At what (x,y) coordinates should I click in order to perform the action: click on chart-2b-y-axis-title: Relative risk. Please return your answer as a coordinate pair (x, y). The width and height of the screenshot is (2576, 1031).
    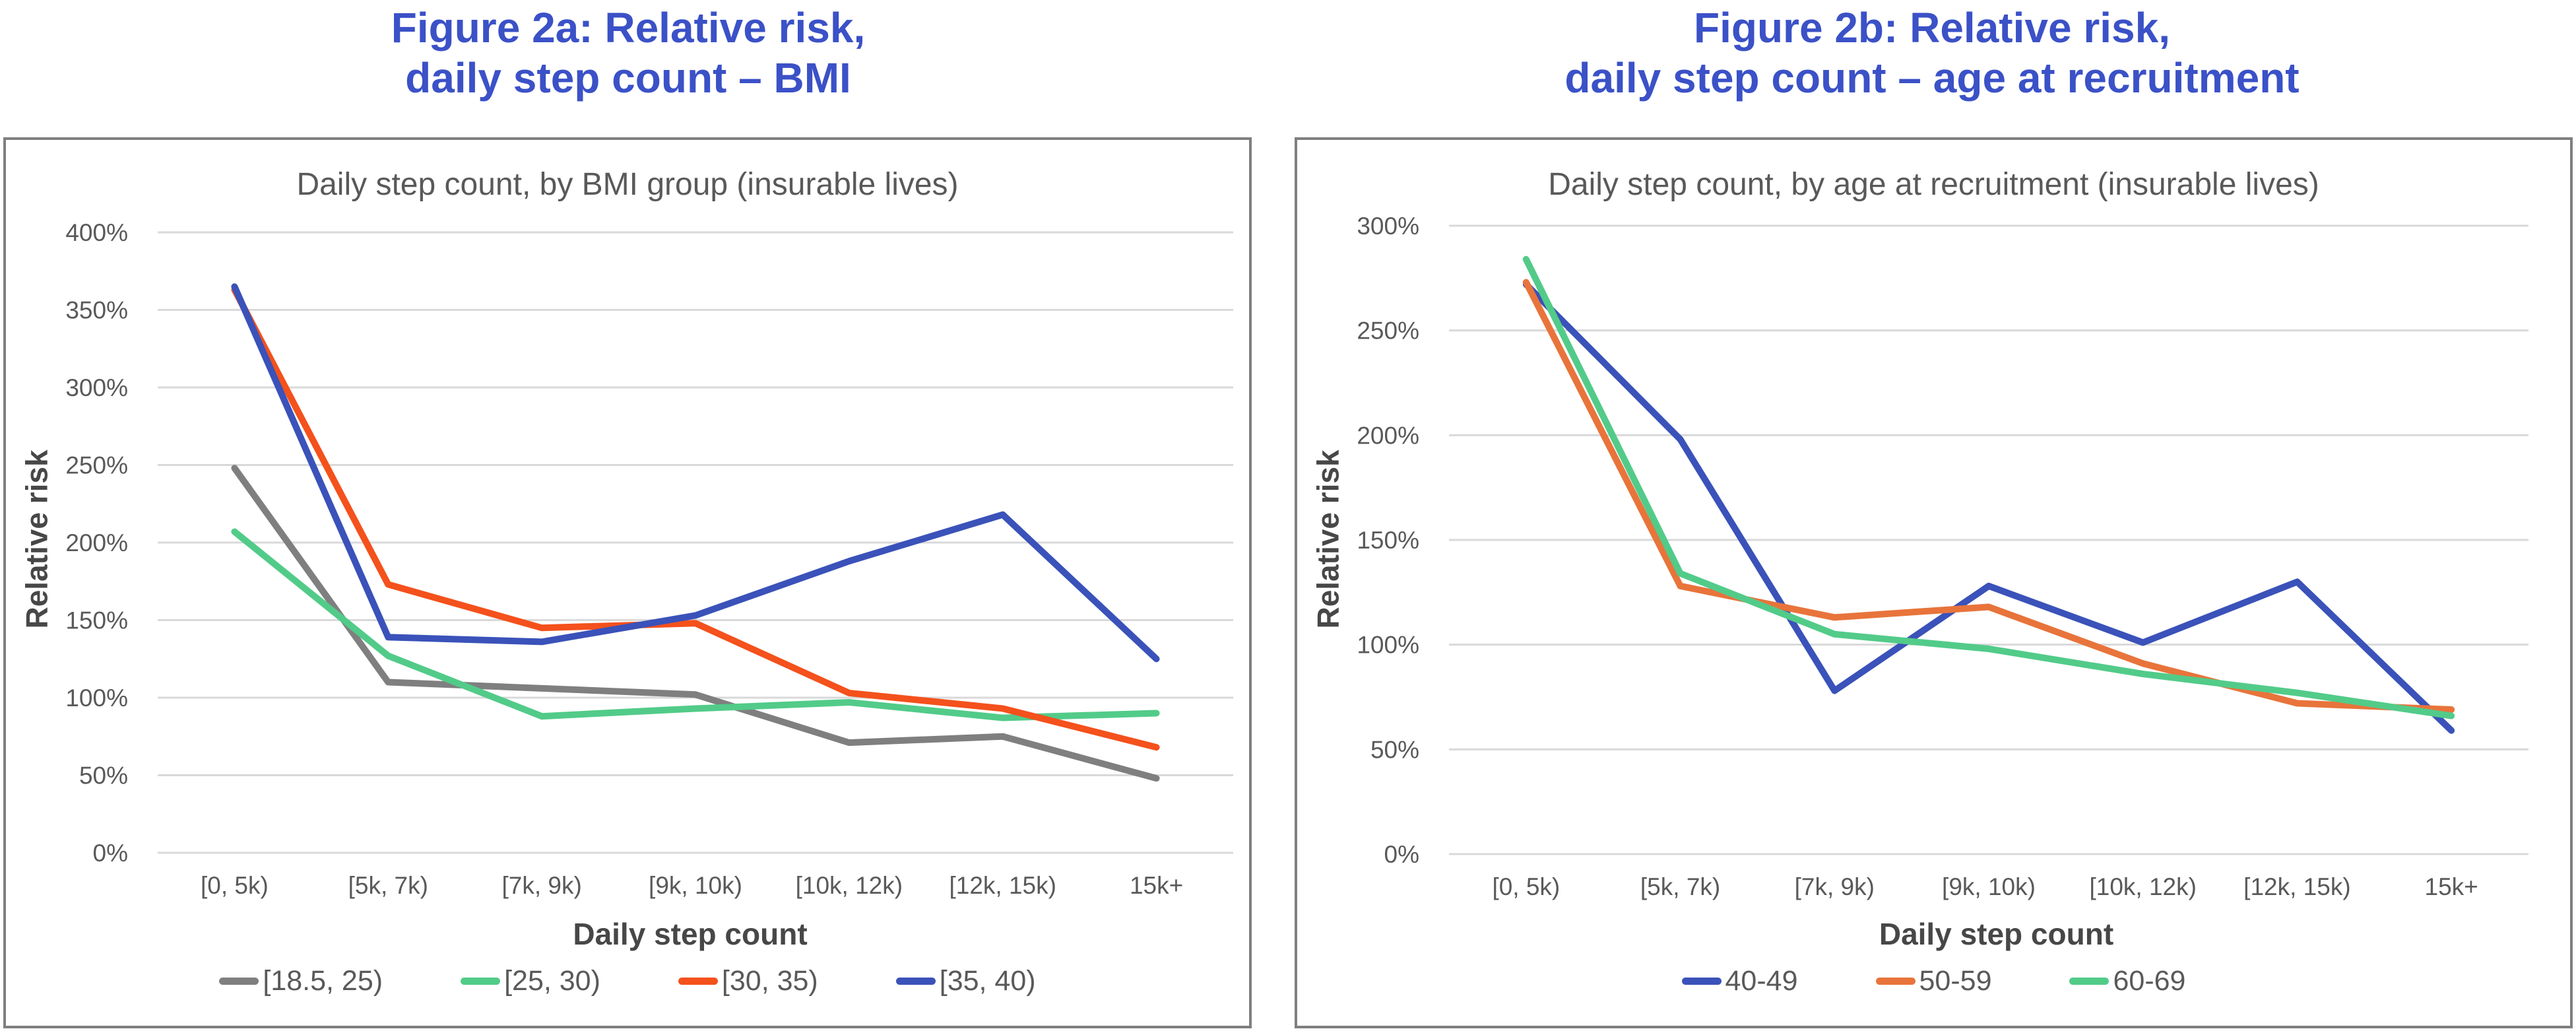
    Looking at the image, I should click on (1328, 539).